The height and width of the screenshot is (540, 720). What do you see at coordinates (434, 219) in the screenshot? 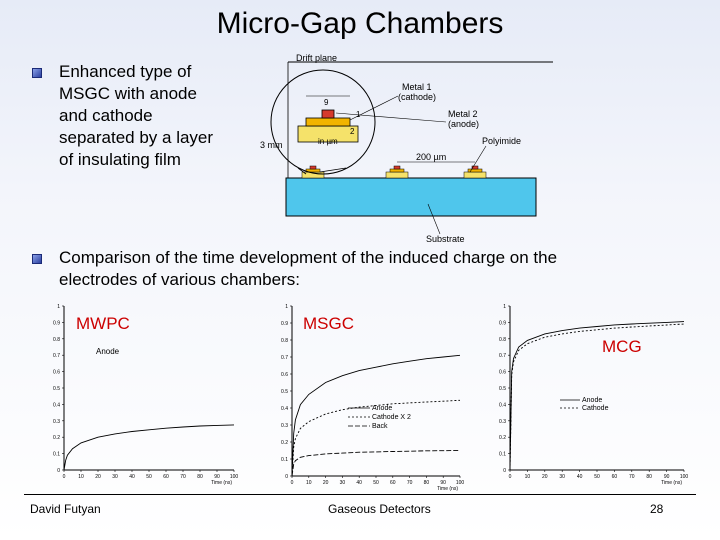
I see `substrate-leader` at bounding box center [434, 219].